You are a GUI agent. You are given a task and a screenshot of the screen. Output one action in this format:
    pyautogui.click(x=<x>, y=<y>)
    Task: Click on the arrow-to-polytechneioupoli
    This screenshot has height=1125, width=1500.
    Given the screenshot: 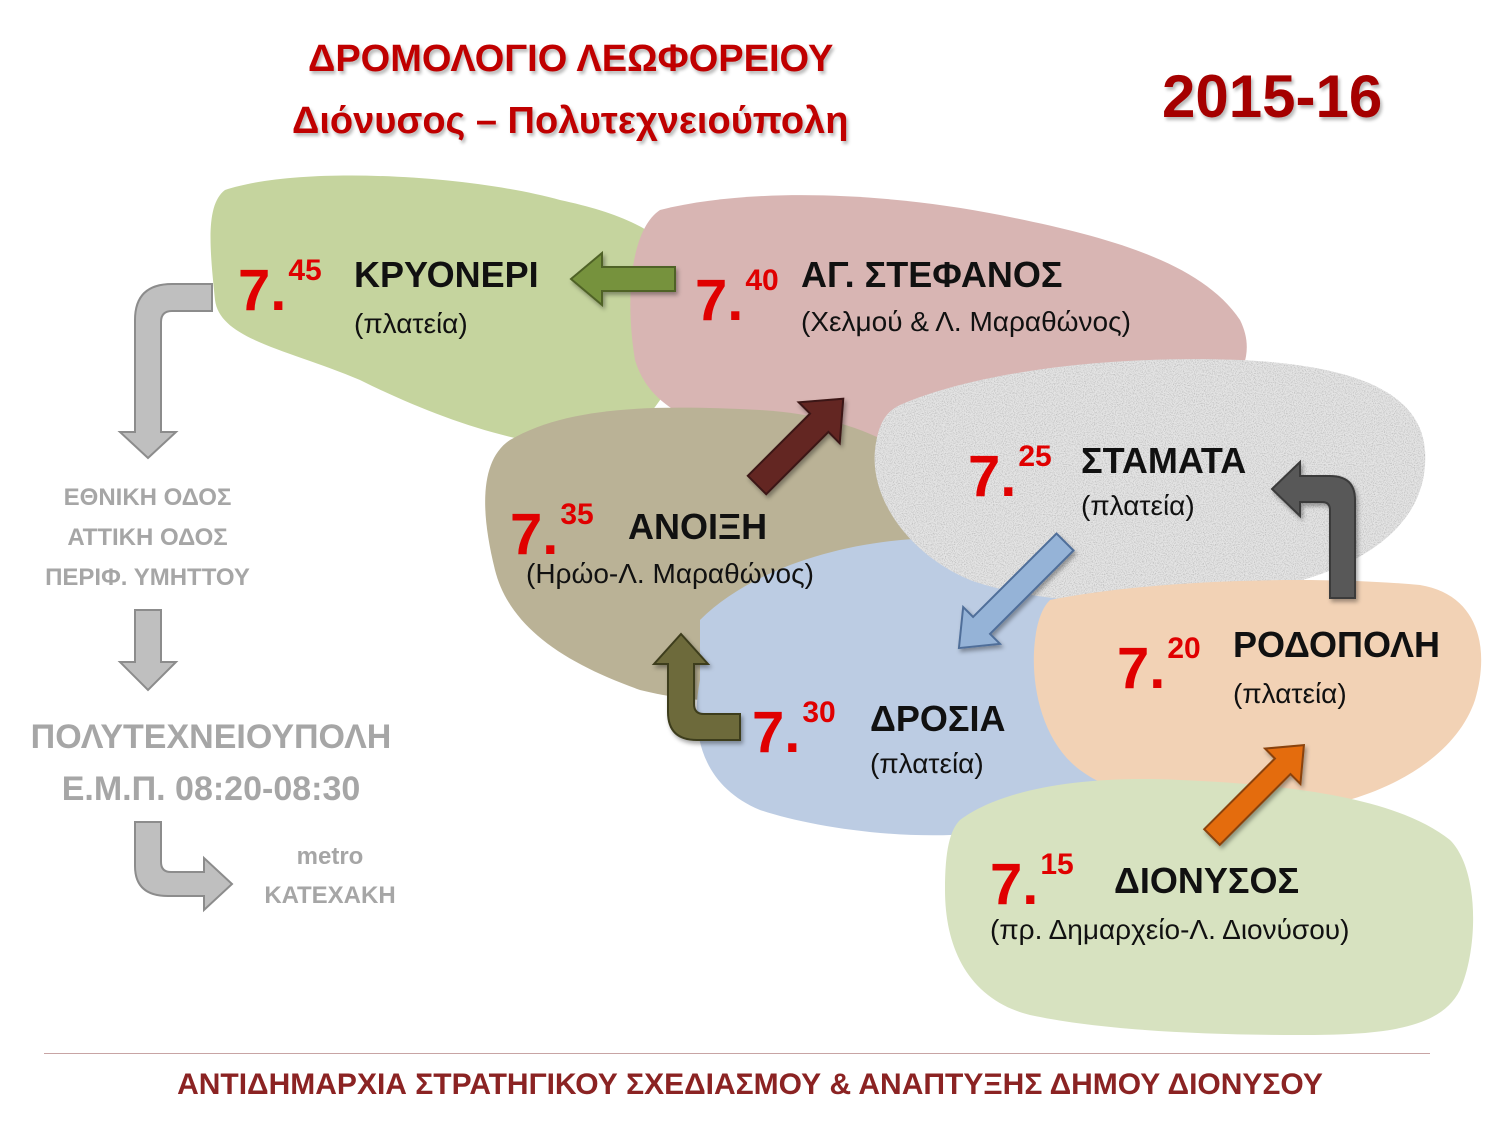 What is the action you would take?
    pyautogui.click(x=148, y=650)
    